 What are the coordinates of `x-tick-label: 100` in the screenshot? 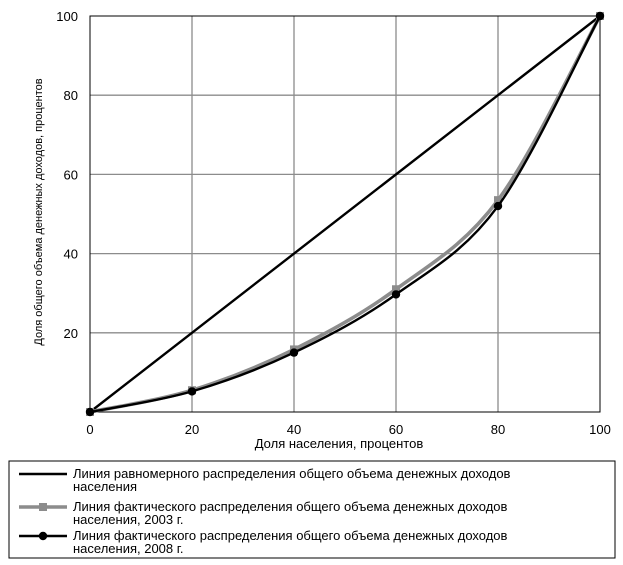 It's located at (600, 429).